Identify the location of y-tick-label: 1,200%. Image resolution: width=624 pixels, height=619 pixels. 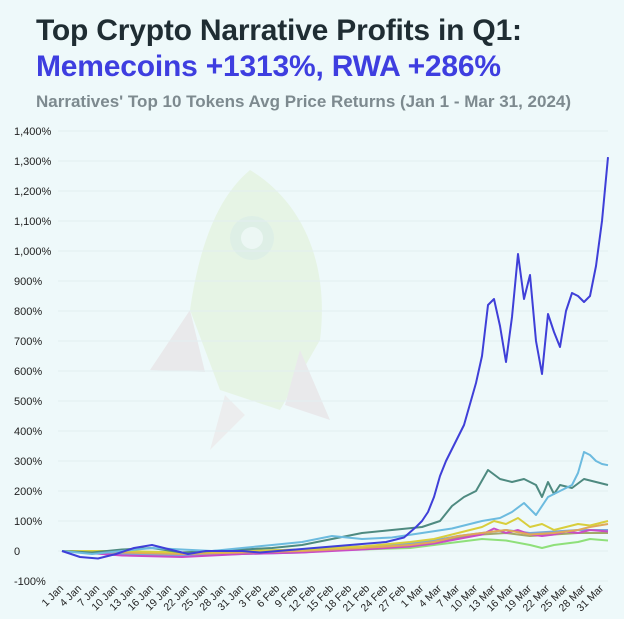
(33, 192).